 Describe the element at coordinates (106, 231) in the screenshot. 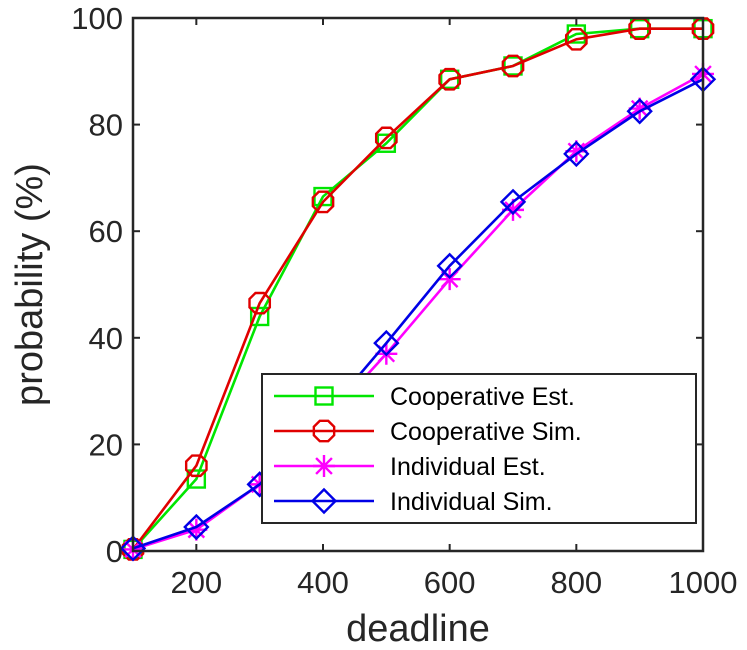

I see `y-tick-label: 60` at that location.